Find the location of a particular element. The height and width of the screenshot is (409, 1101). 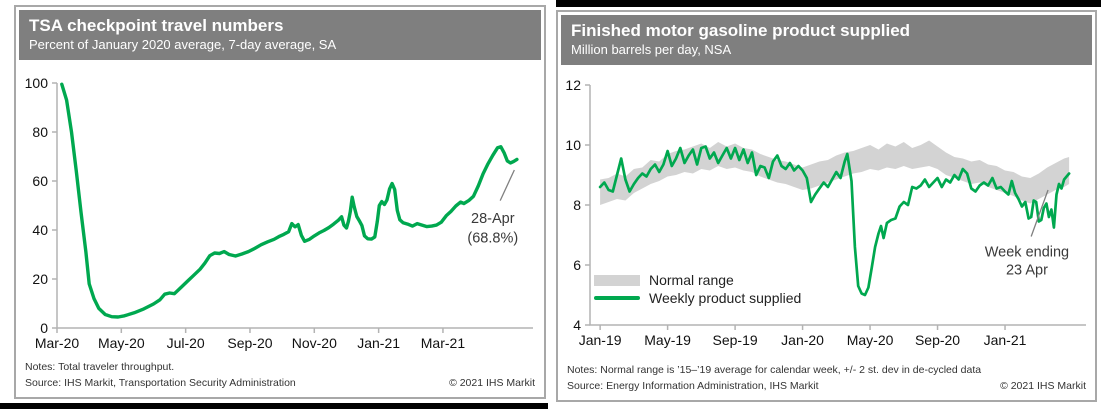

svg-text: 28-Apr is located at coordinates (493, 219).